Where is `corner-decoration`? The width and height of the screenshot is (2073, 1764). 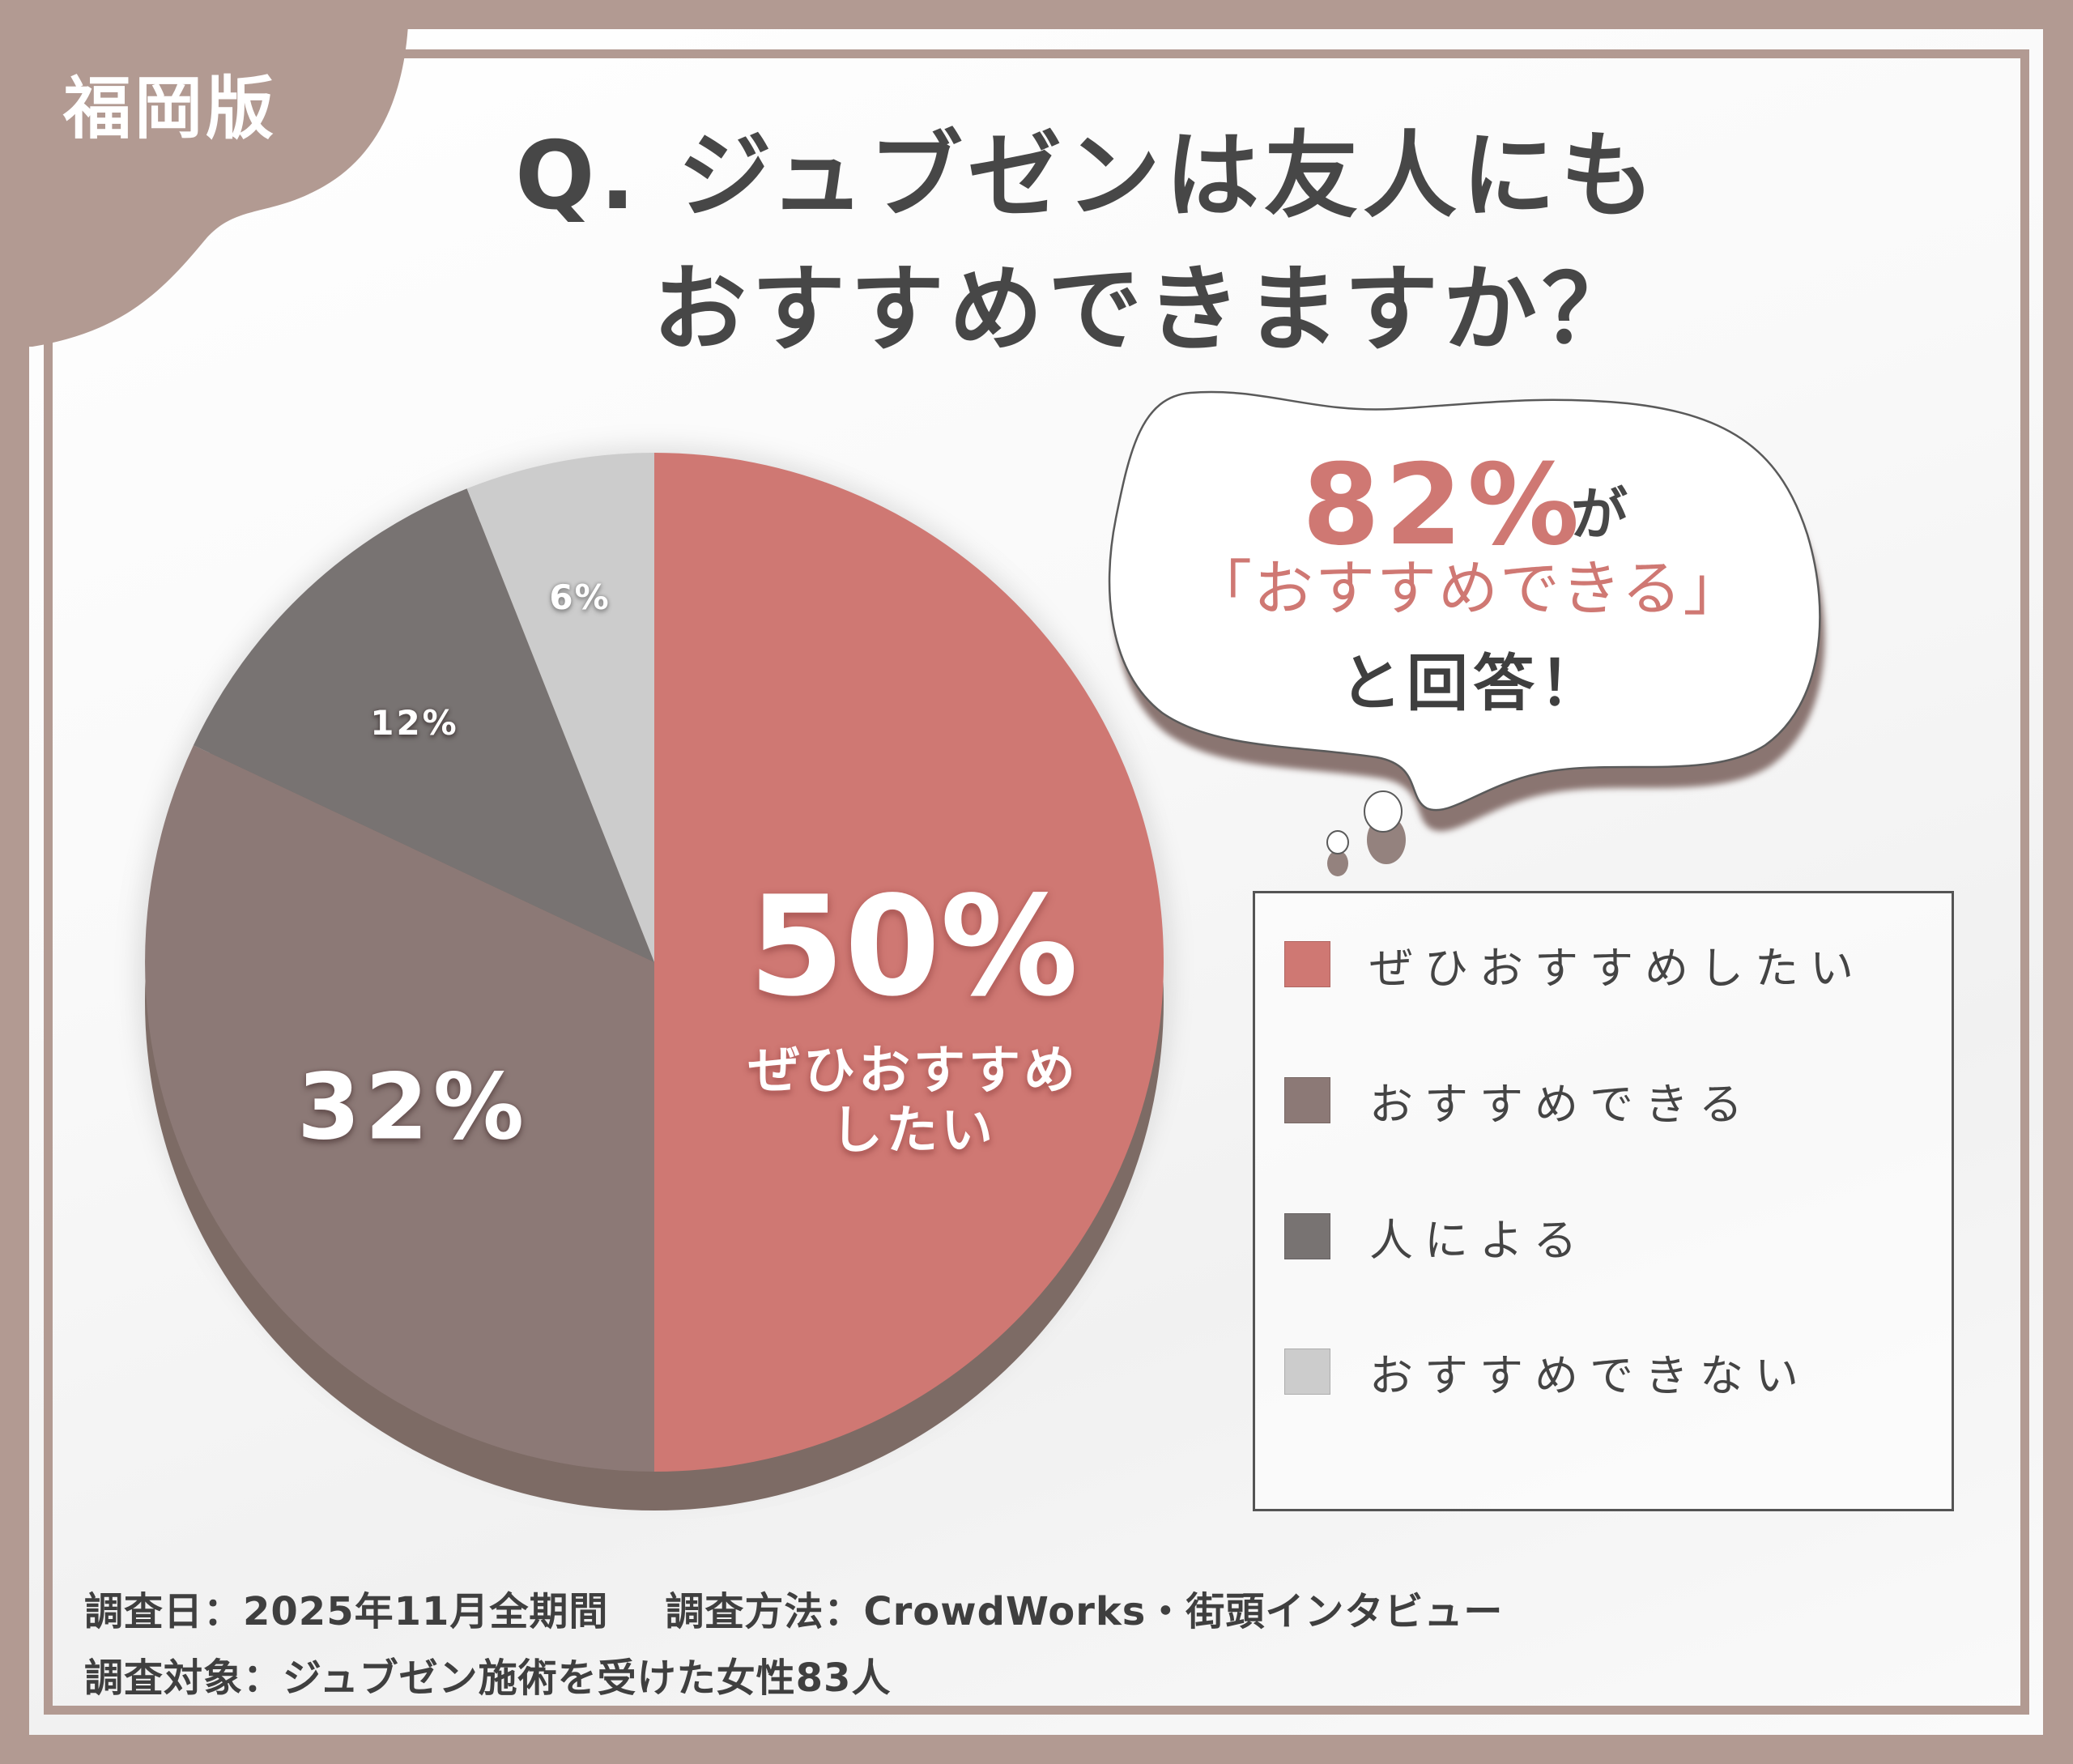
corner-decoration is located at coordinates (204, 173).